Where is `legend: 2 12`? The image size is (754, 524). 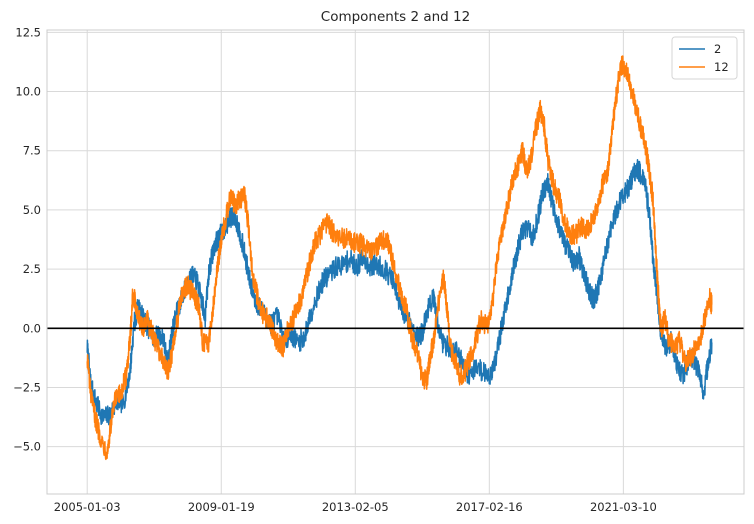 legend: 2 12 is located at coordinates (704, 58).